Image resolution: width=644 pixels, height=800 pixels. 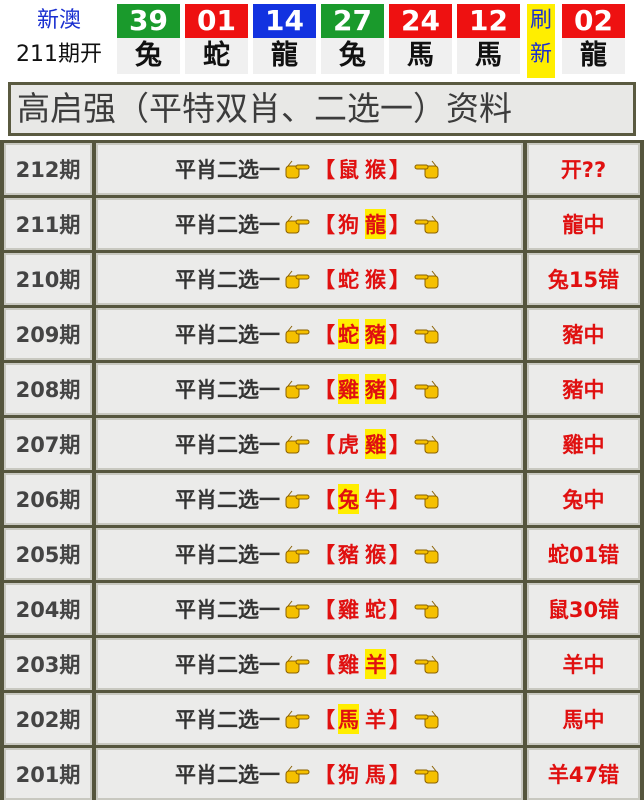 What do you see at coordinates (48, 609) in the screenshot?
I see `period-cell: 204期` at bounding box center [48, 609].